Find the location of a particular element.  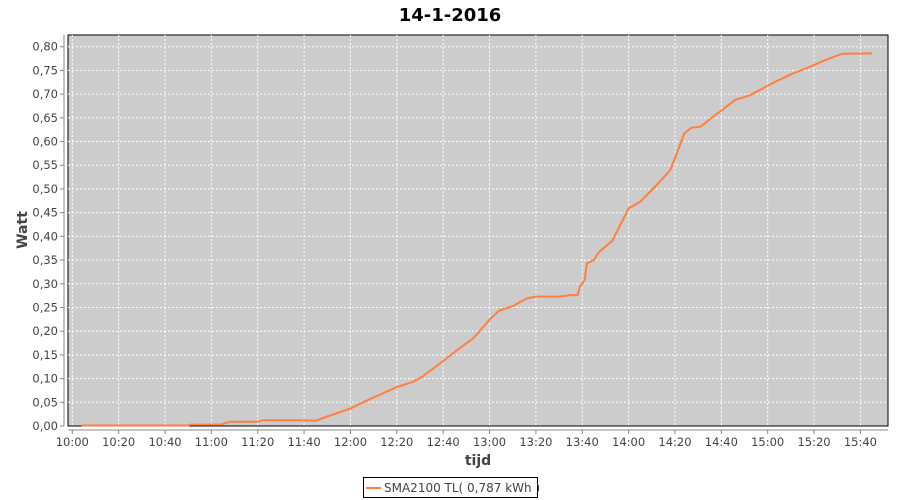

x-tick-label: 14:40 is located at coordinates (721, 442).